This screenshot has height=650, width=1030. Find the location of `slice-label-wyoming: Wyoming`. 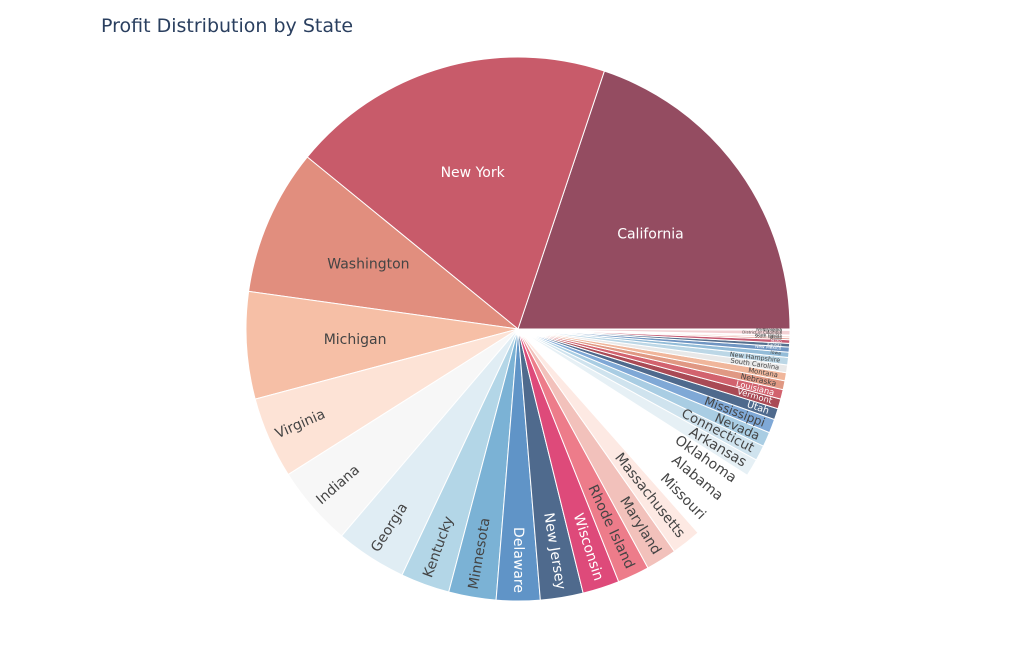

slice-label-wyoming: Wyoming is located at coordinates (772, 329).